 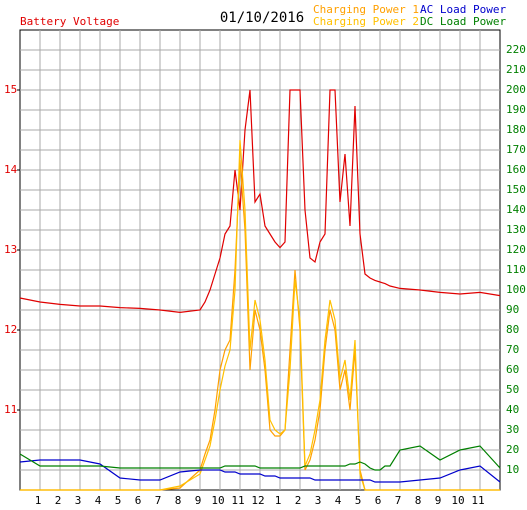 I want to click on legend-entry: AC Load Power, so click(x=463, y=9).